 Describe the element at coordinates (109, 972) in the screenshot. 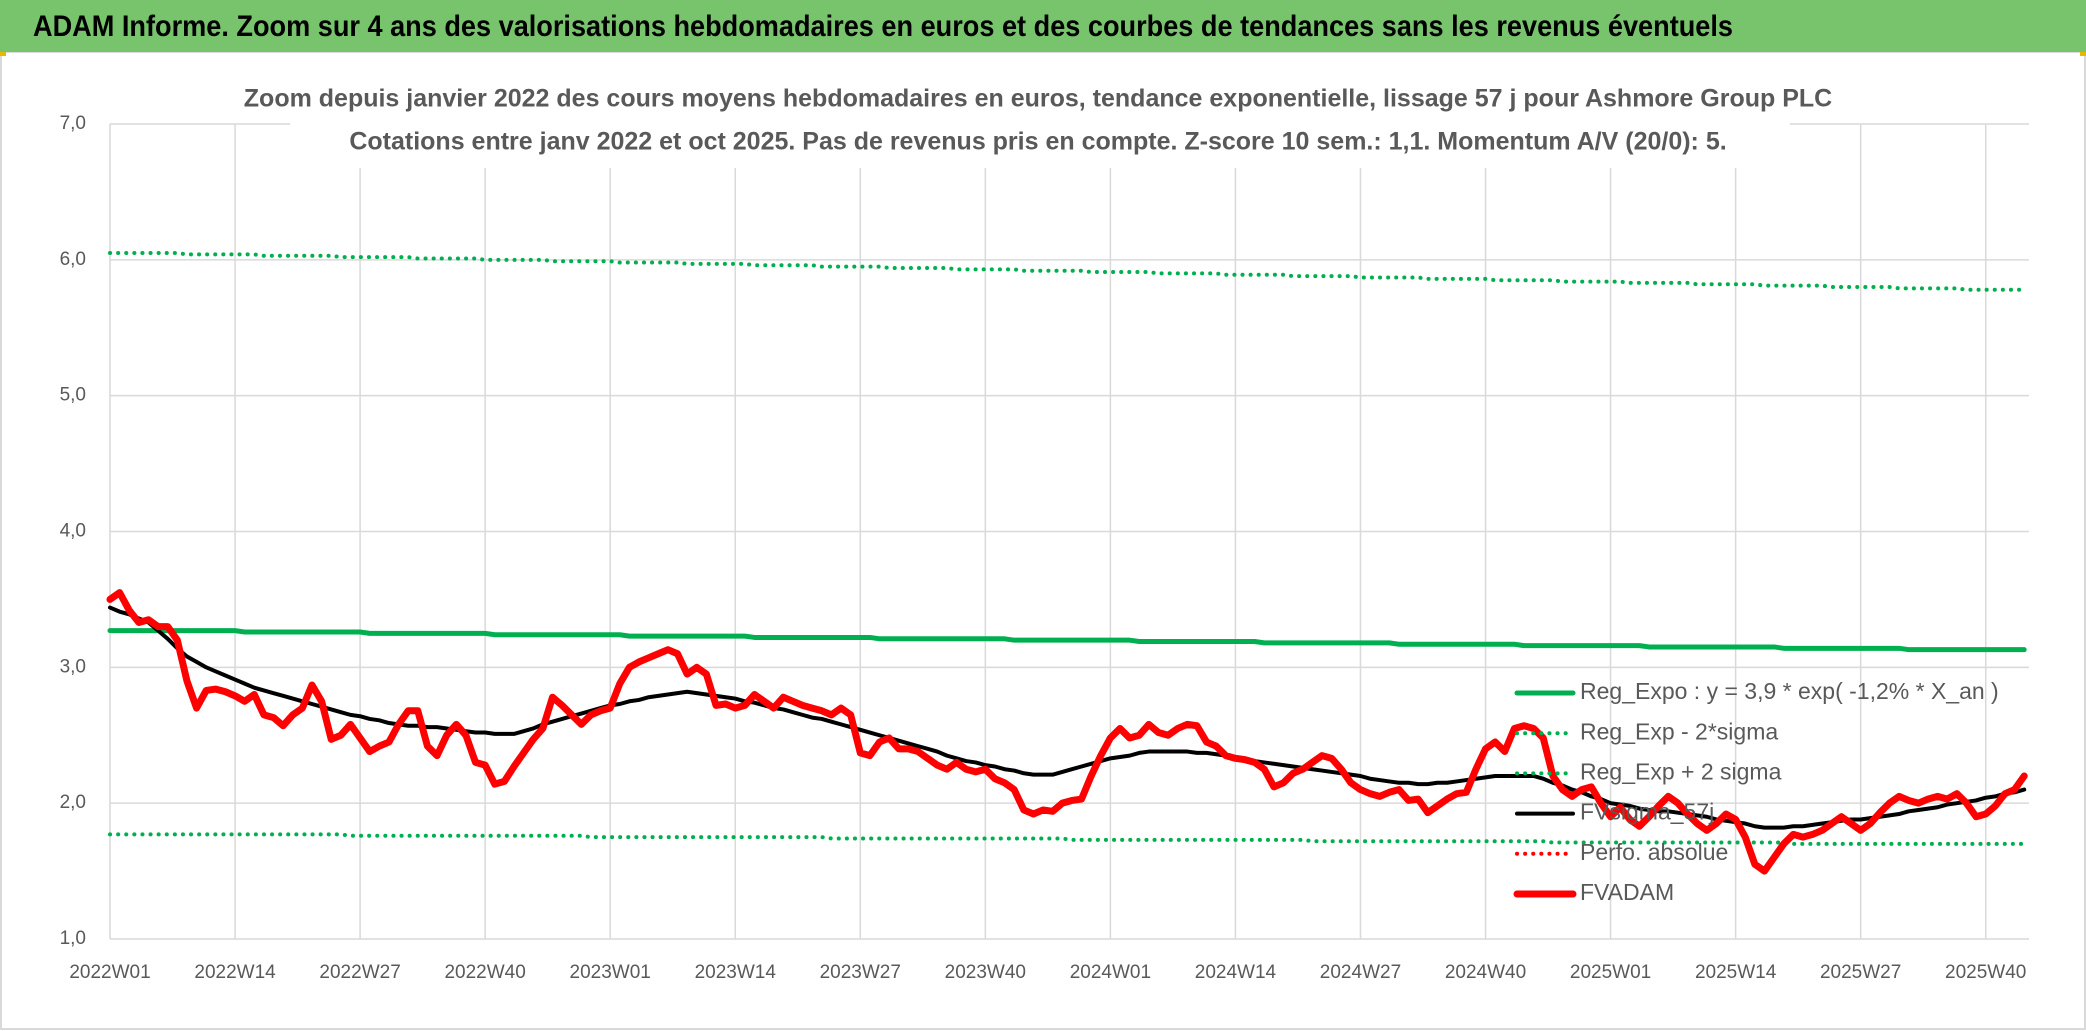

I see `x-tick-label: 2022W01` at that location.